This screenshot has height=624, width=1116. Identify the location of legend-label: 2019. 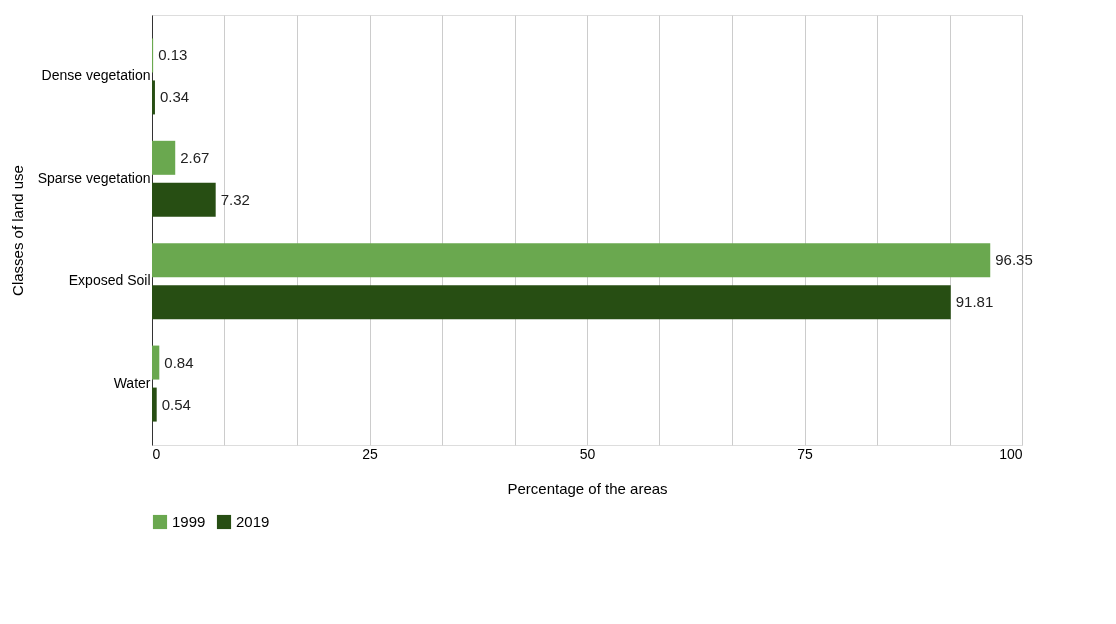
(253, 521).